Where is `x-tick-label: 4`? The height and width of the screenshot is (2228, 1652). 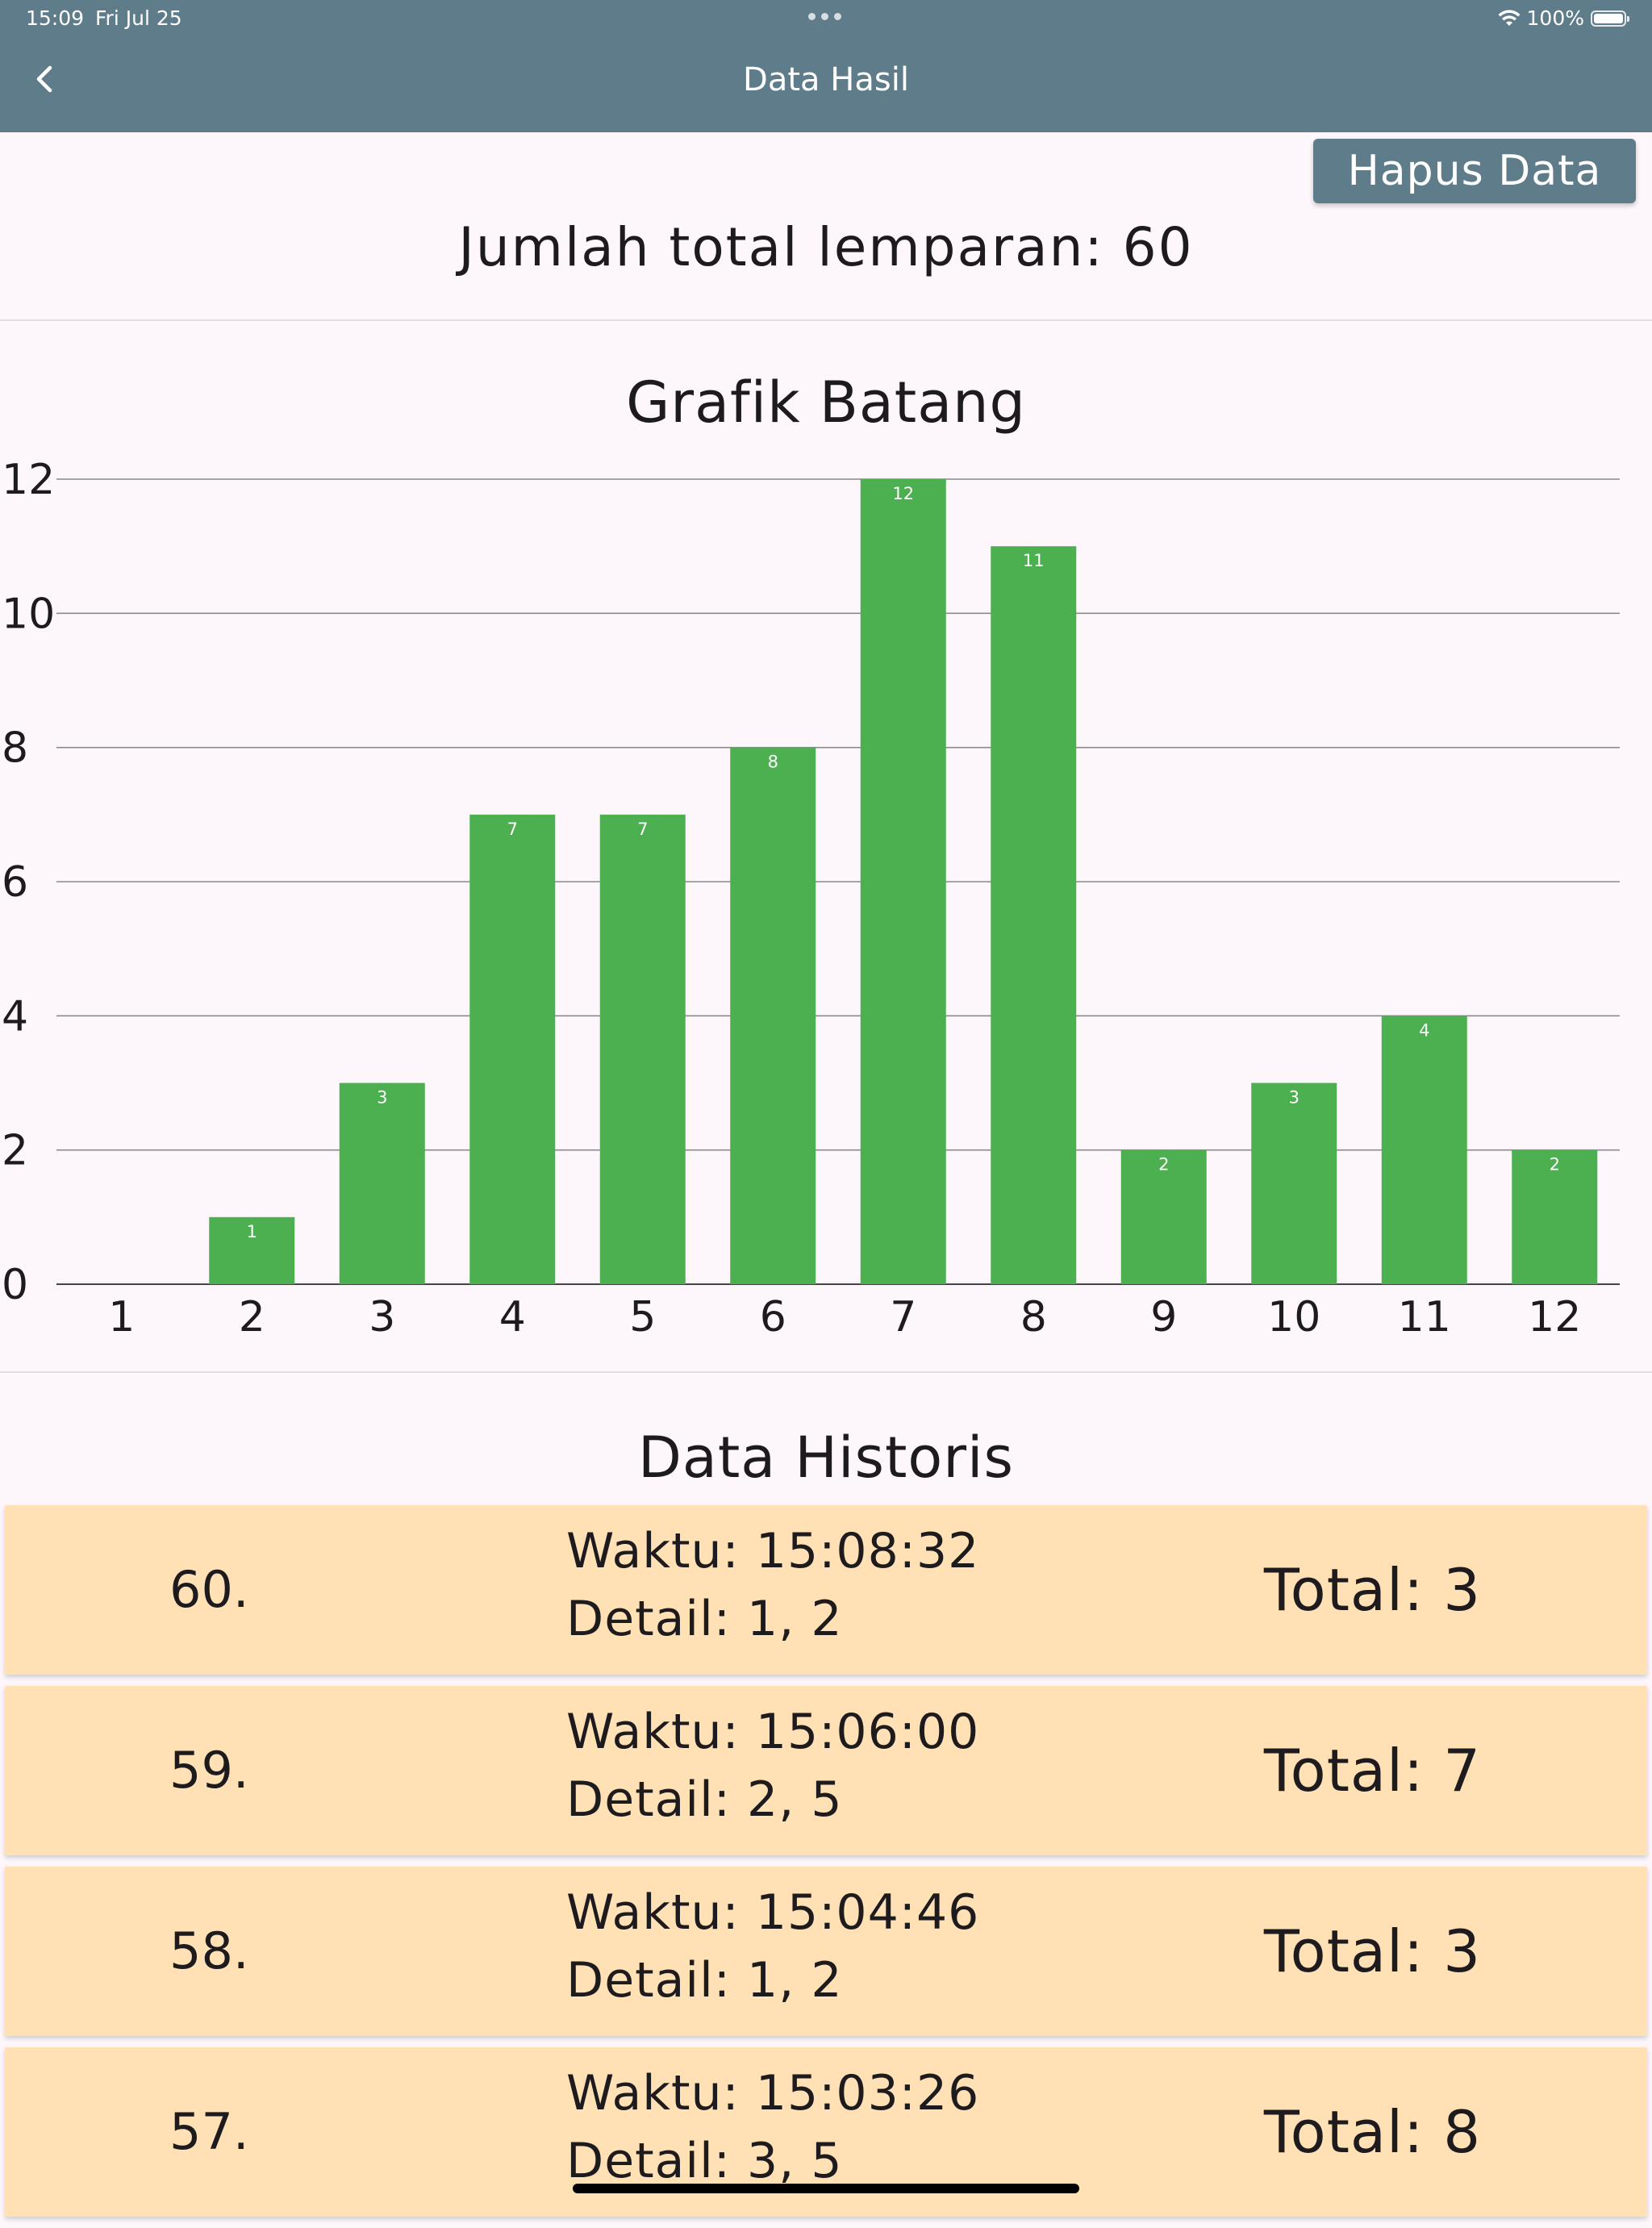
x-tick-label: 4 is located at coordinates (512, 1317).